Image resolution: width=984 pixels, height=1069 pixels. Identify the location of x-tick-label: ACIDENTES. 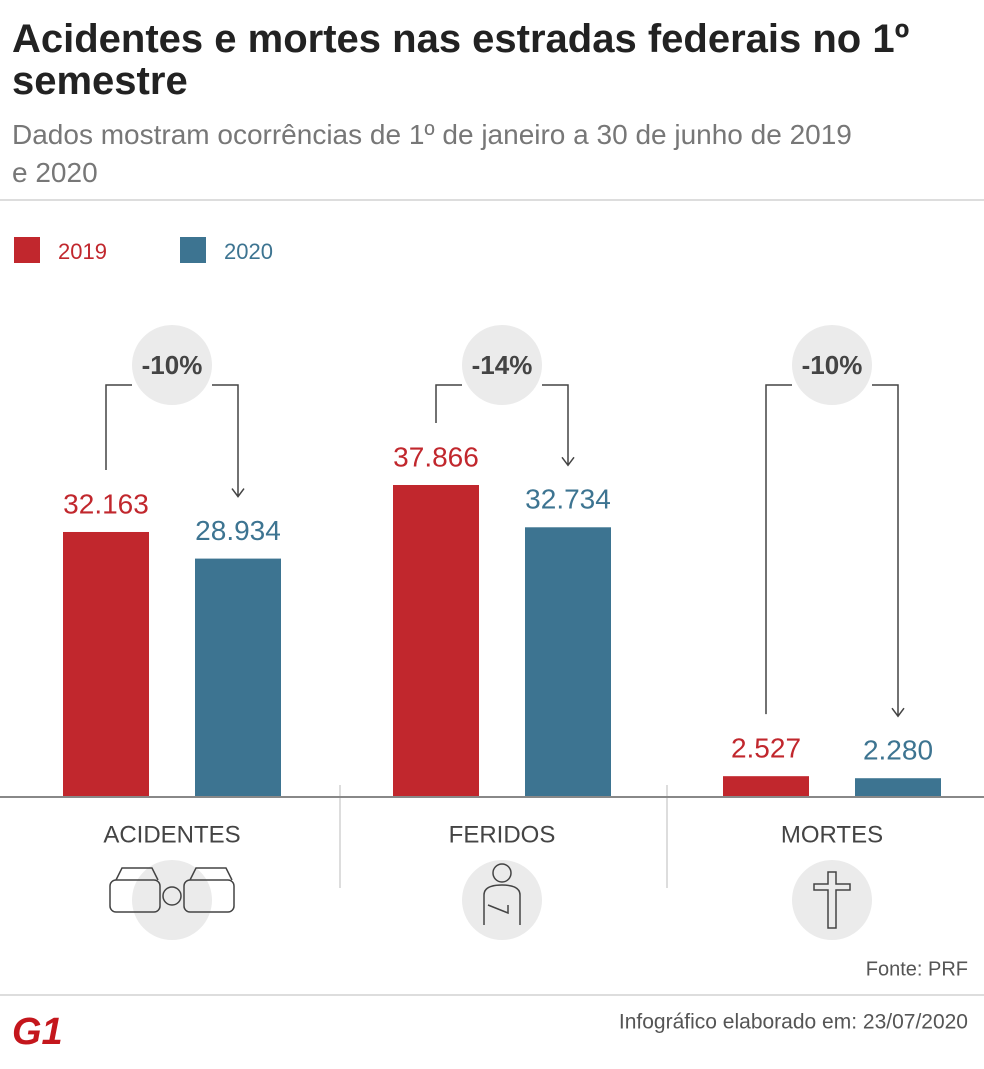
(171, 834).